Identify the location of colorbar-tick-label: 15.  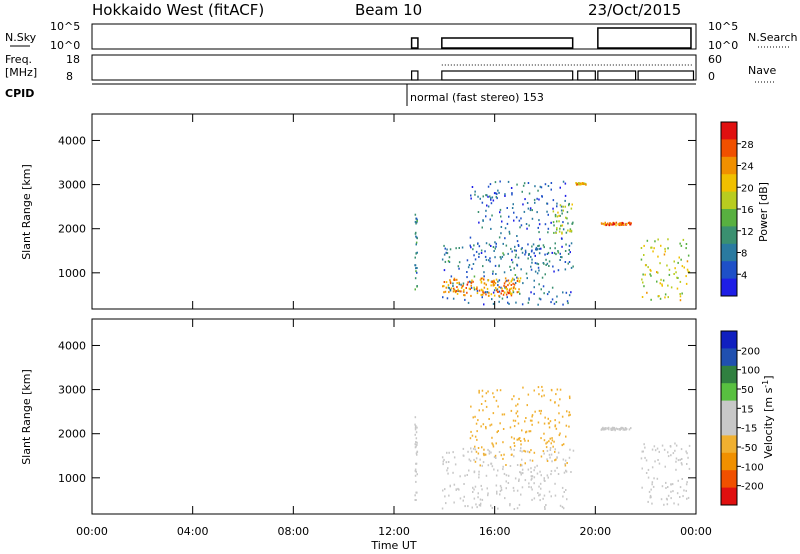
(747, 409).